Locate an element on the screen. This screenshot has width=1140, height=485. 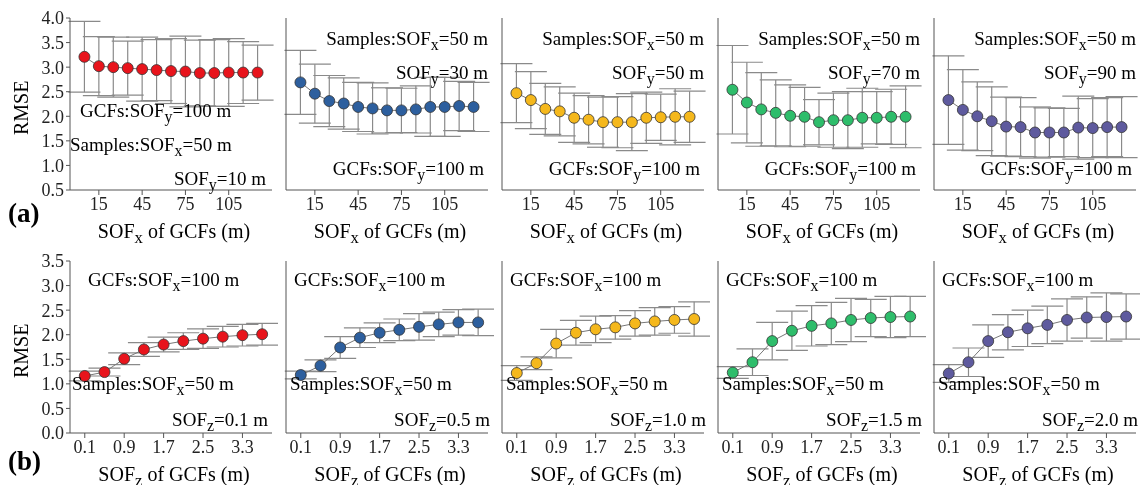
annotation: SOF$_{z}$=0.1 m is located at coordinates (220, 422).